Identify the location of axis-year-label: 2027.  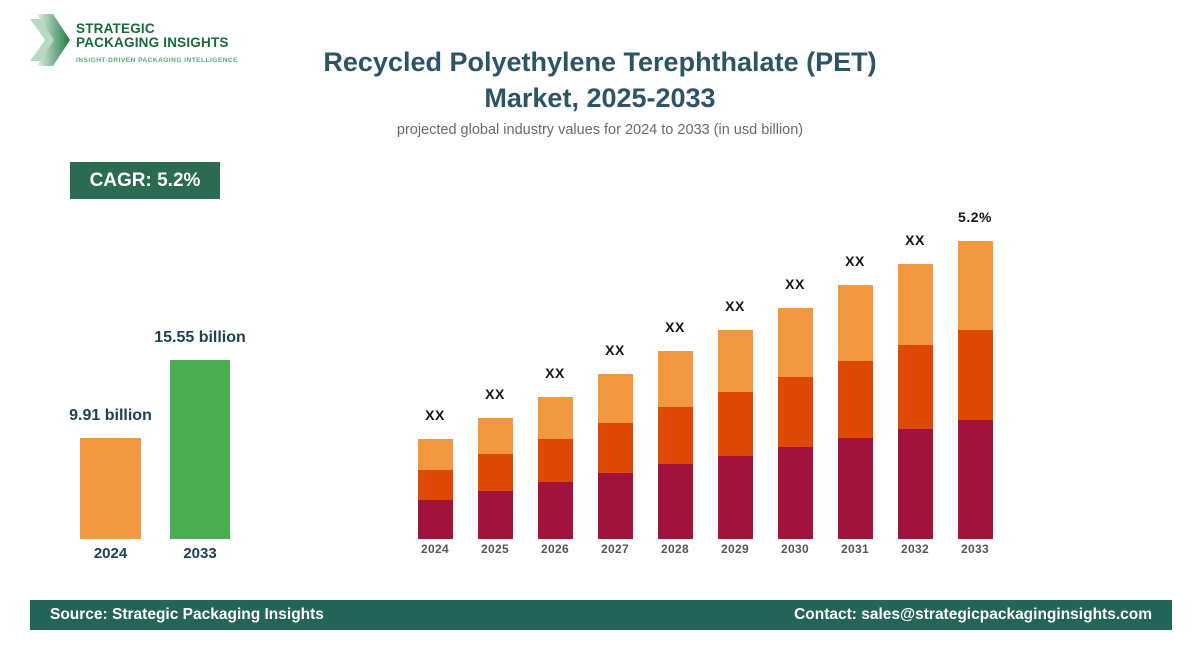
(615, 549).